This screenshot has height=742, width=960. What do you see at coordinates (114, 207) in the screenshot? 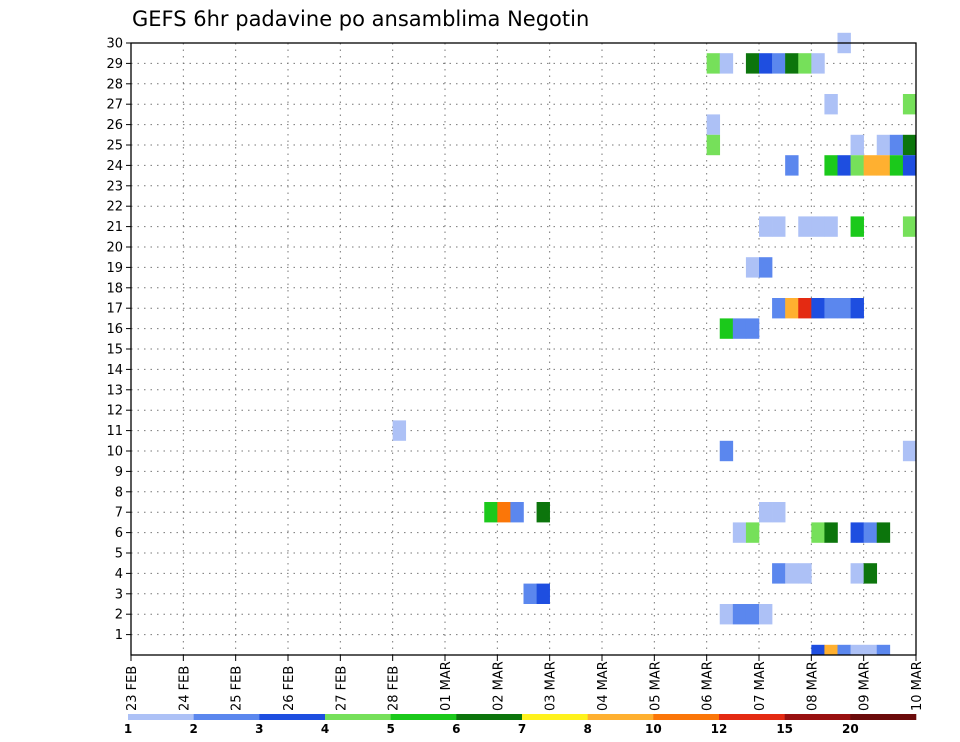
I see `y-tick-label: 22` at bounding box center [114, 207].